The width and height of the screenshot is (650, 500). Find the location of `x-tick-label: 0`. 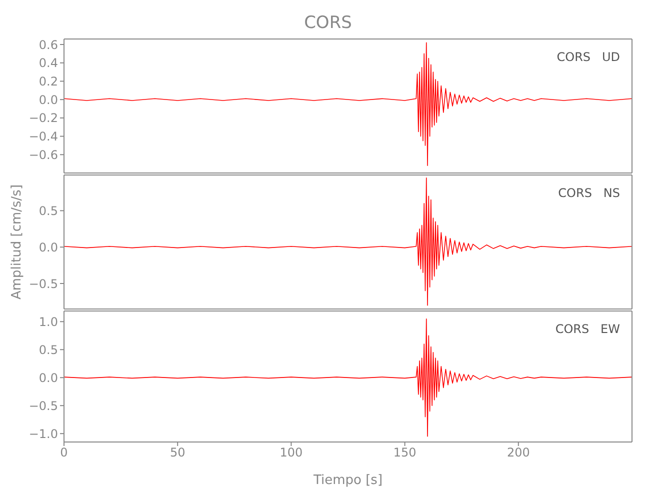

x-tick-label: 0 is located at coordinates (64, 453).